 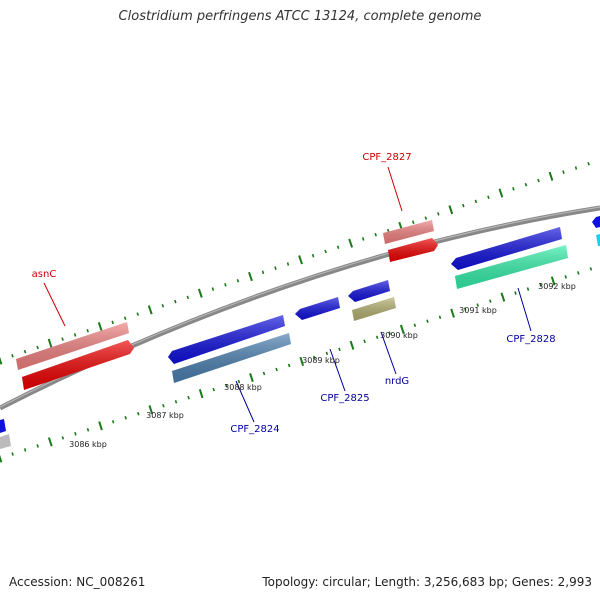 I want to click on gene-label-asnC: asnC, so click(x=44, y=274).